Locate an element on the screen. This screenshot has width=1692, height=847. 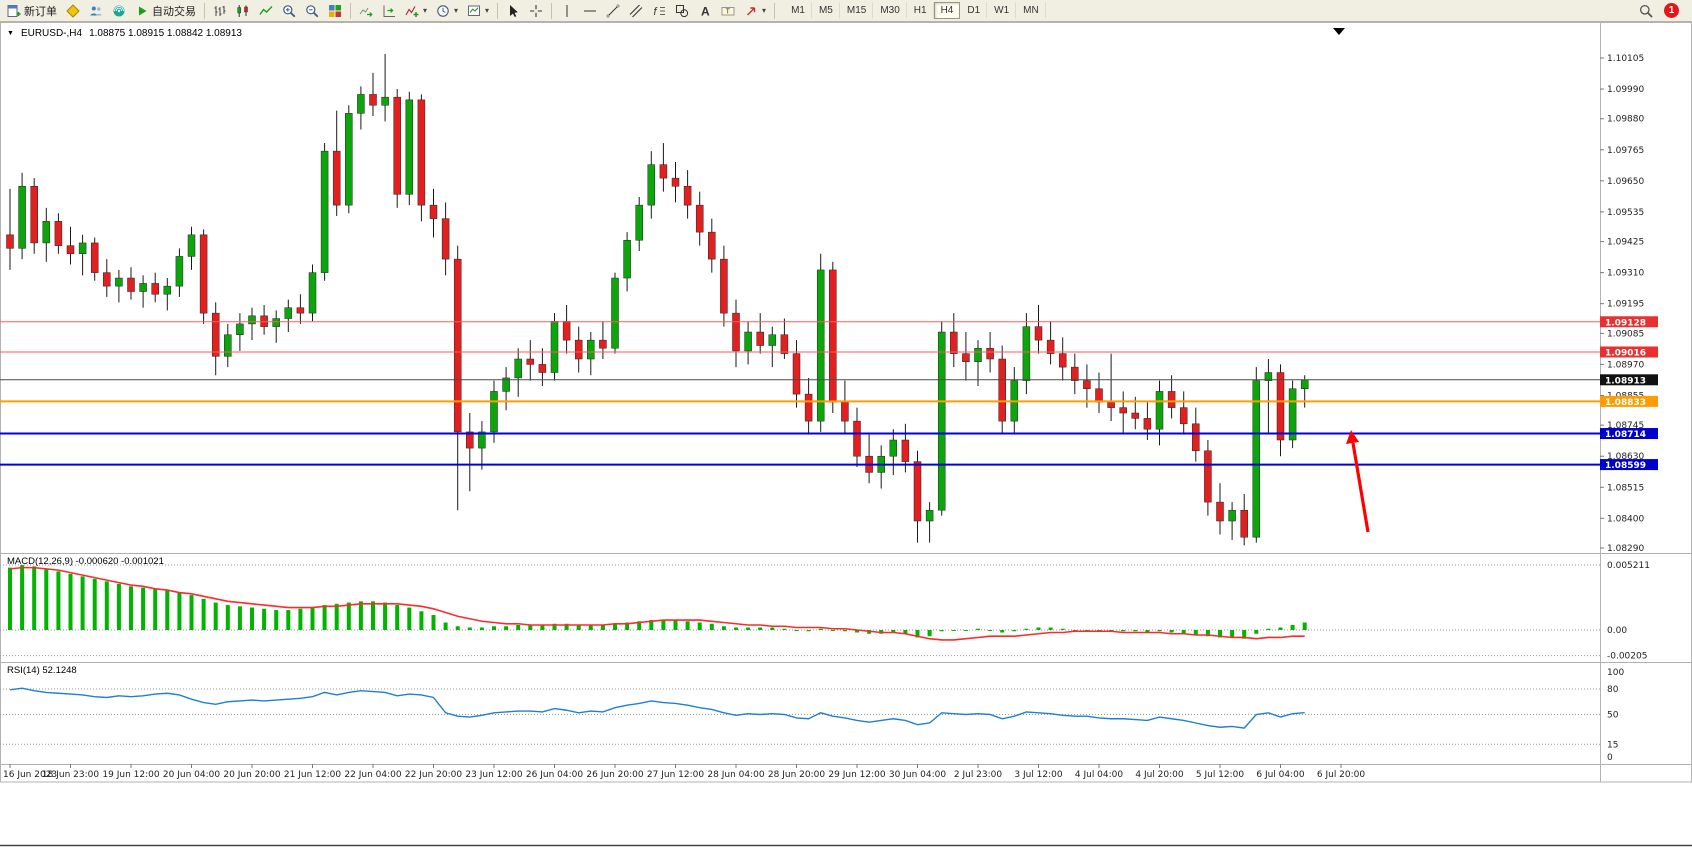
time-label: 19 Jun 12:00 is located at coordinates (130, 775).